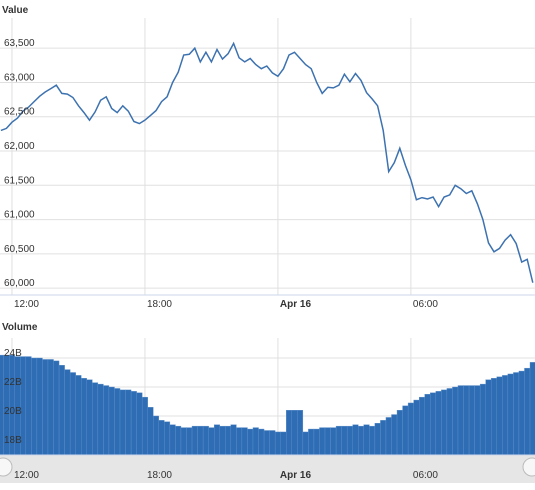 This screenshot has height=490, width=535. I want to click on y-tick-label: 61,000, so click(19, 215).